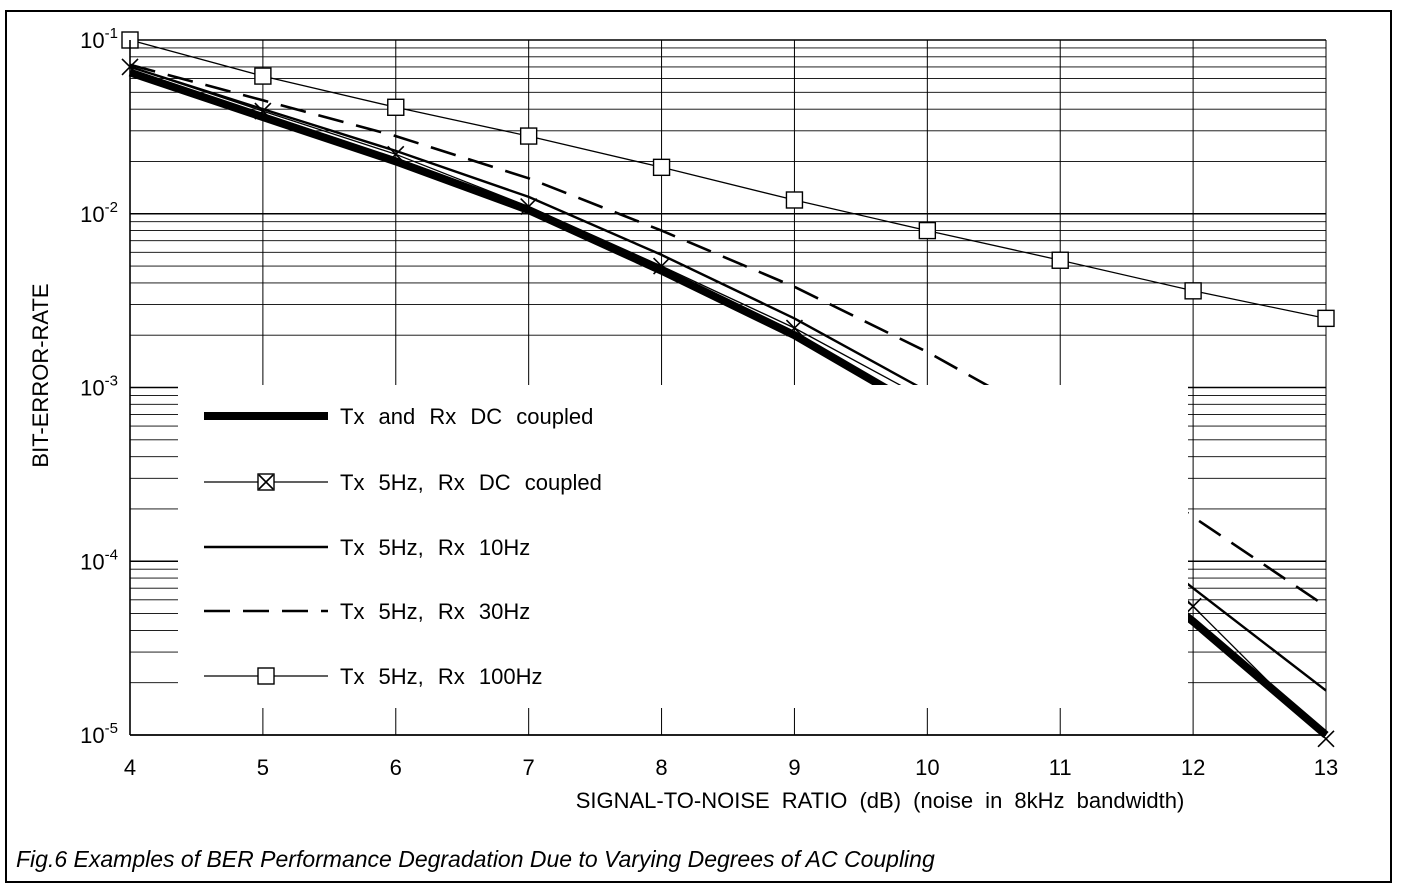 The image size is (1405, 887). I want to click on legend-label: Tx and Rx DC coupled, so click(466, 416).